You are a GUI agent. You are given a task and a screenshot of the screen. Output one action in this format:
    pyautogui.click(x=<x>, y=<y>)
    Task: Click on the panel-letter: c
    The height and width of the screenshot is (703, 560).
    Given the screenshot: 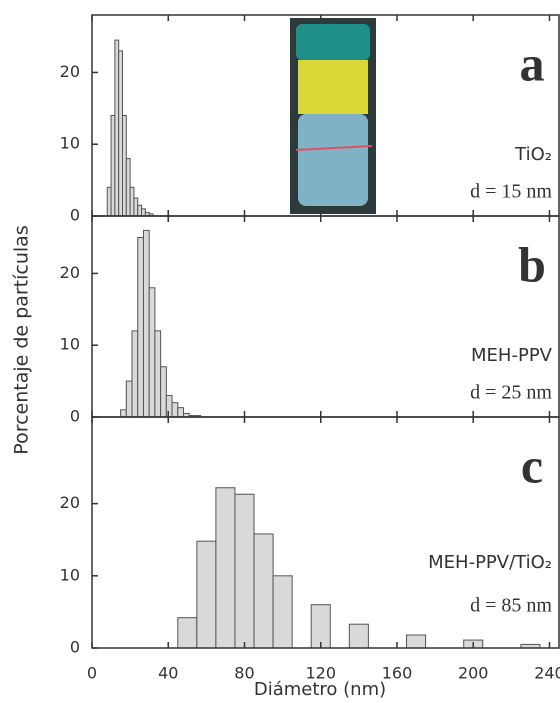 What is the action you would take?
    pyautogui.click(x=532, y=465)
    